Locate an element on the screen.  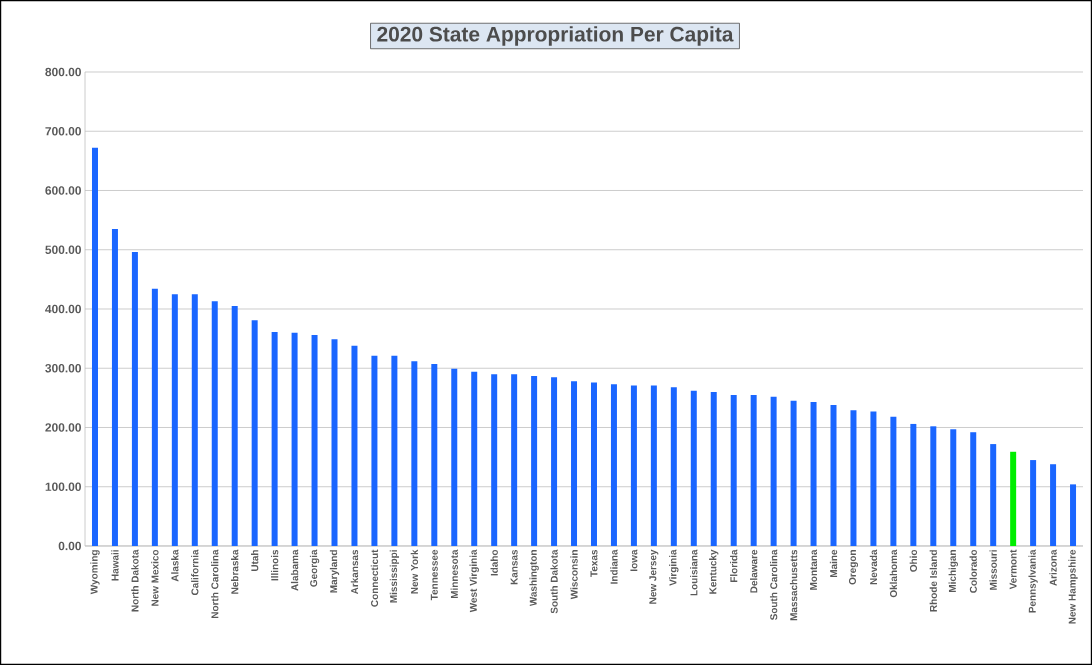
x-tick-label: Wisconsin is located at coordinates (574, 575).